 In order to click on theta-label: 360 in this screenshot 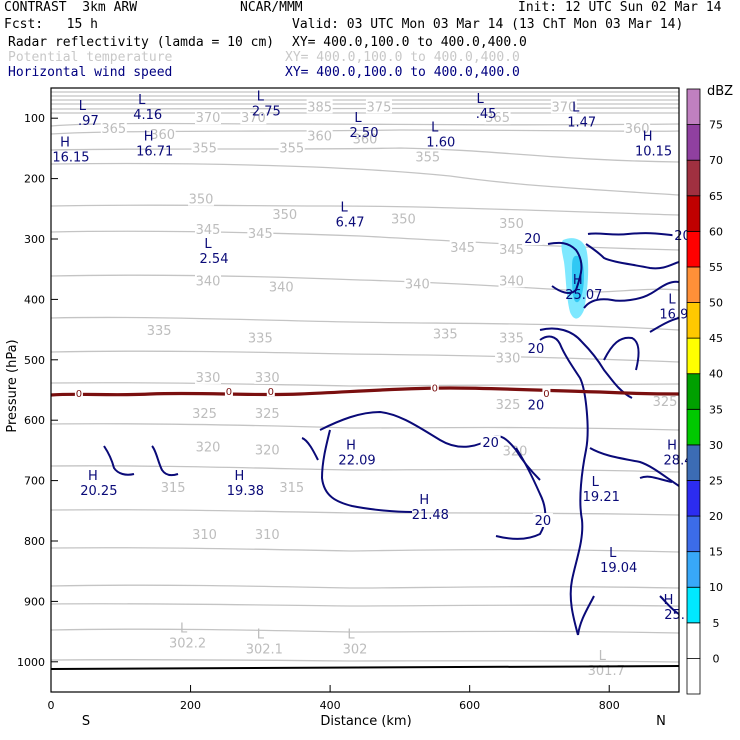, I will do `click(319, 136)`.